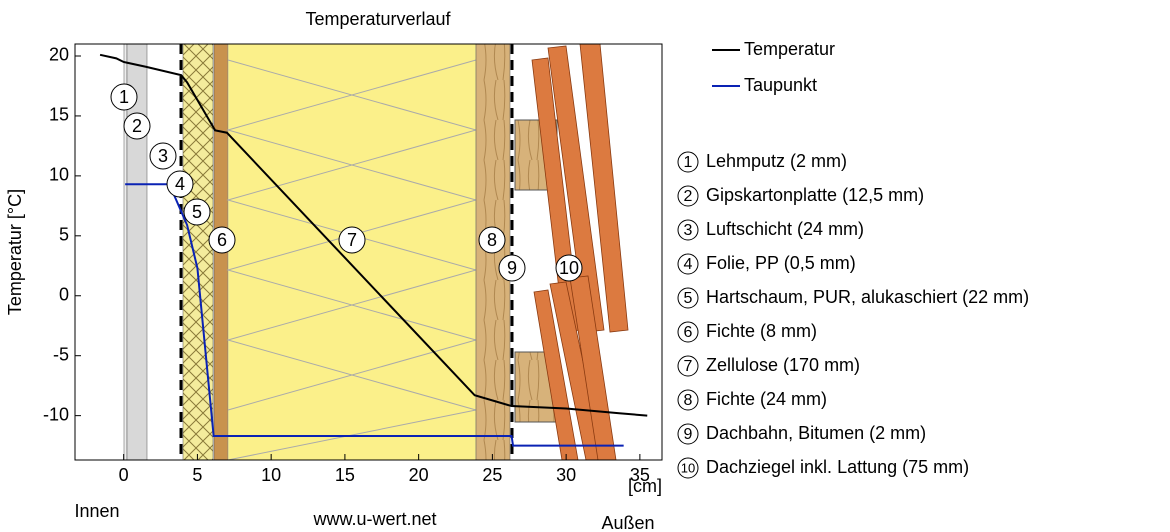 The width and height of the screenshot is (1170, 532). What do you see at coordinates (776, 161) in the screenshot?
I see `layer-label: Lehmputz (2 mm)` at bounding box center [776, 161].